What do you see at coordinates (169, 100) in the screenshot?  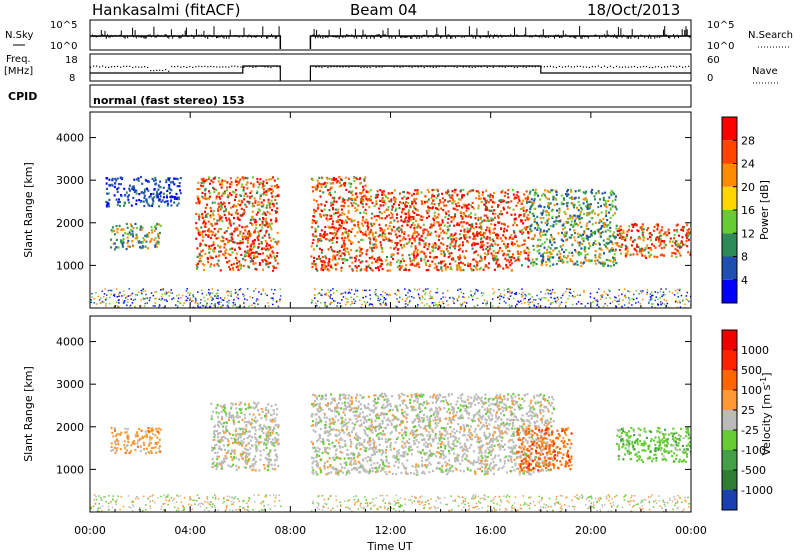 I see `cpid-text: normal (fast stereo) 153` at bounding box center [169, 100].